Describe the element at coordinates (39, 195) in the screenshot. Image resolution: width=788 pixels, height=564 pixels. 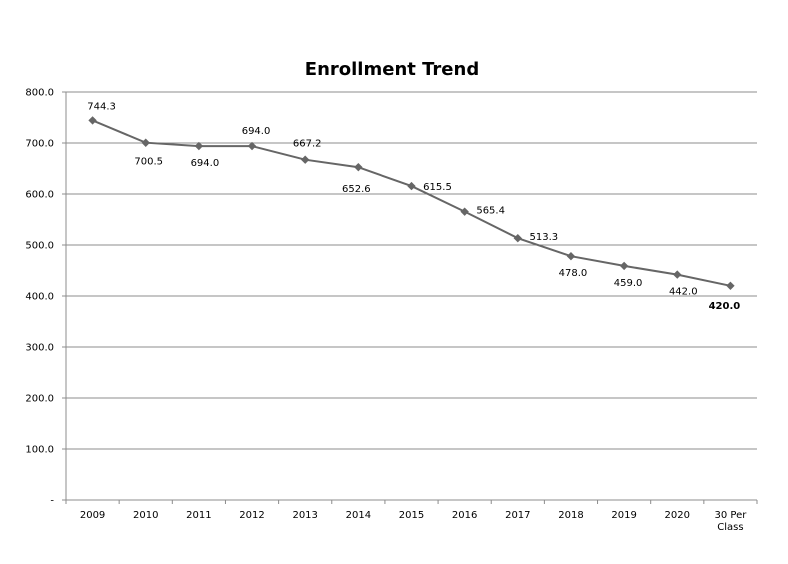
I see `y-tick-label: 600.0` at that location.